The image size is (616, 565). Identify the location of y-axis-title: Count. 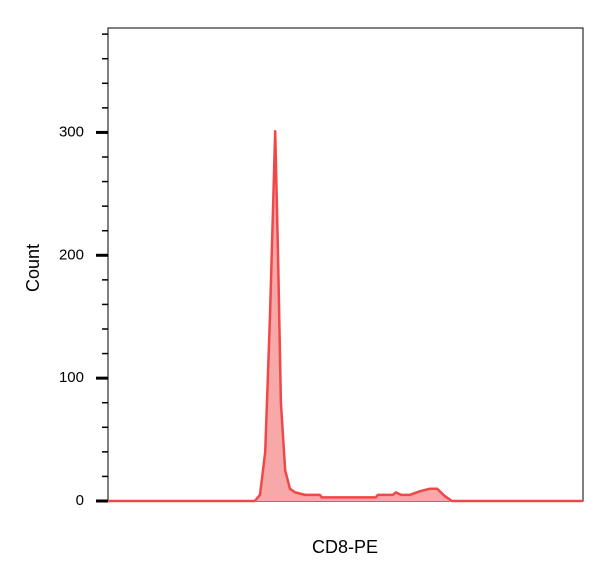
(33, 268).